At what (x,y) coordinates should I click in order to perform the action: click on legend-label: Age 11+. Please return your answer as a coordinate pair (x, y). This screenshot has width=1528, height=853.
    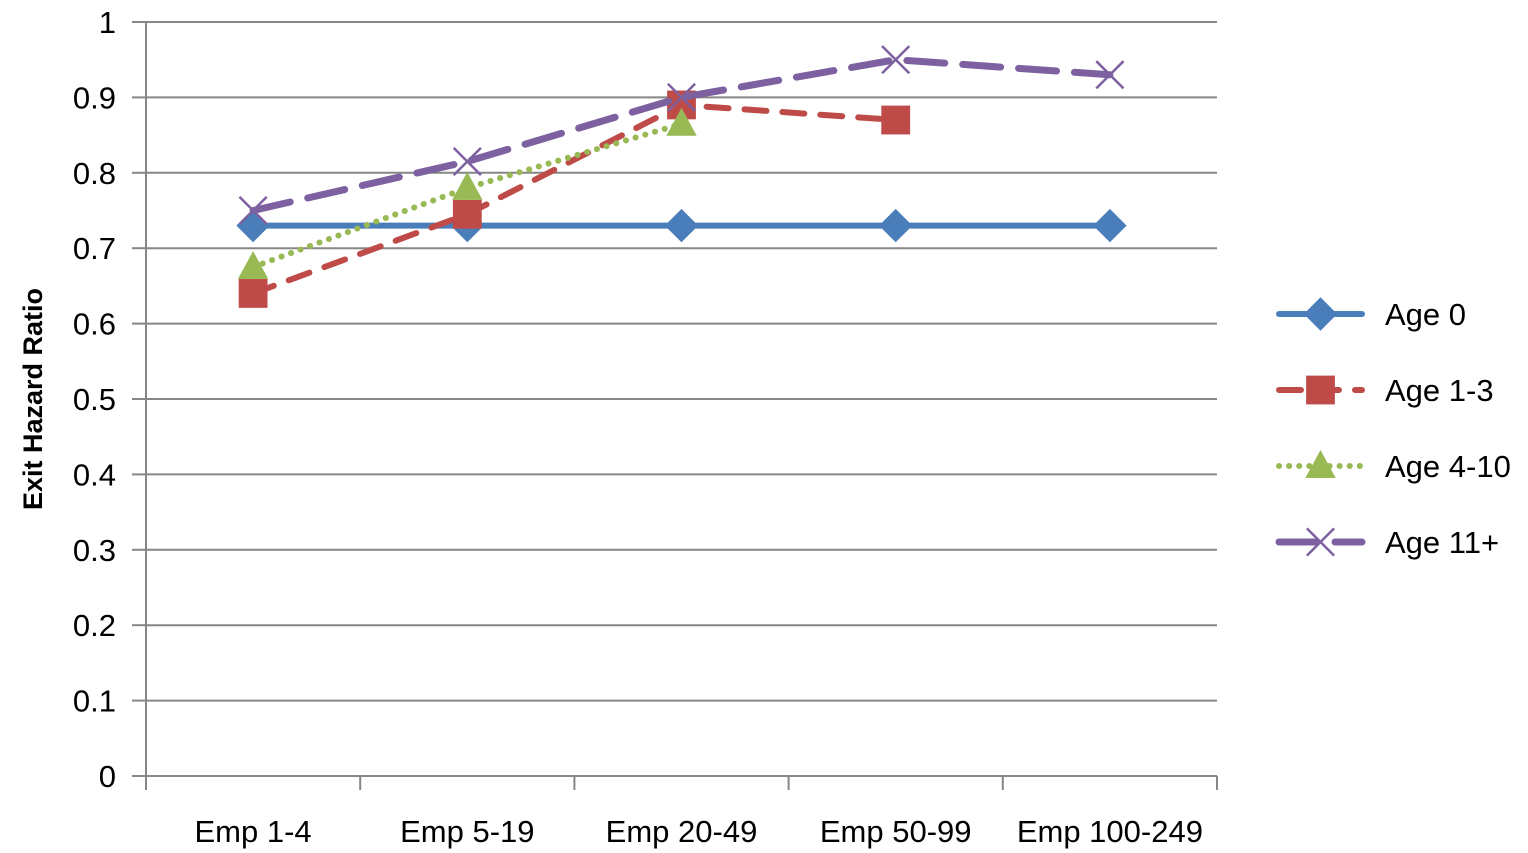
    Looking at the image, I should click on (1442, 542).